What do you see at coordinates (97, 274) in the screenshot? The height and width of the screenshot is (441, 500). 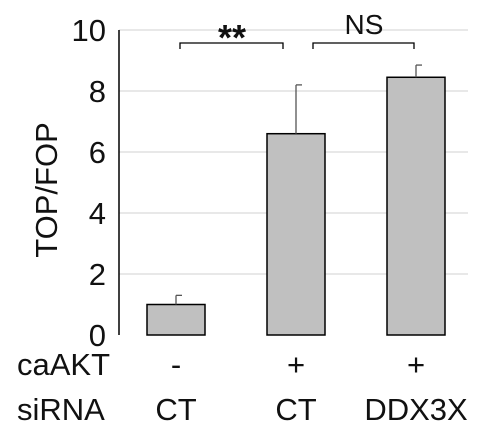 I see `y-tick-label: 2` at bounding box center [97, 274].